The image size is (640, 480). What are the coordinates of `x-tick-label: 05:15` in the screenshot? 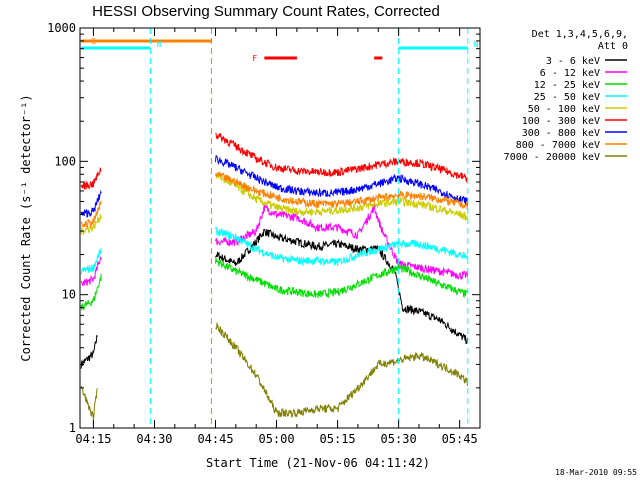 It's located at (338, 439).